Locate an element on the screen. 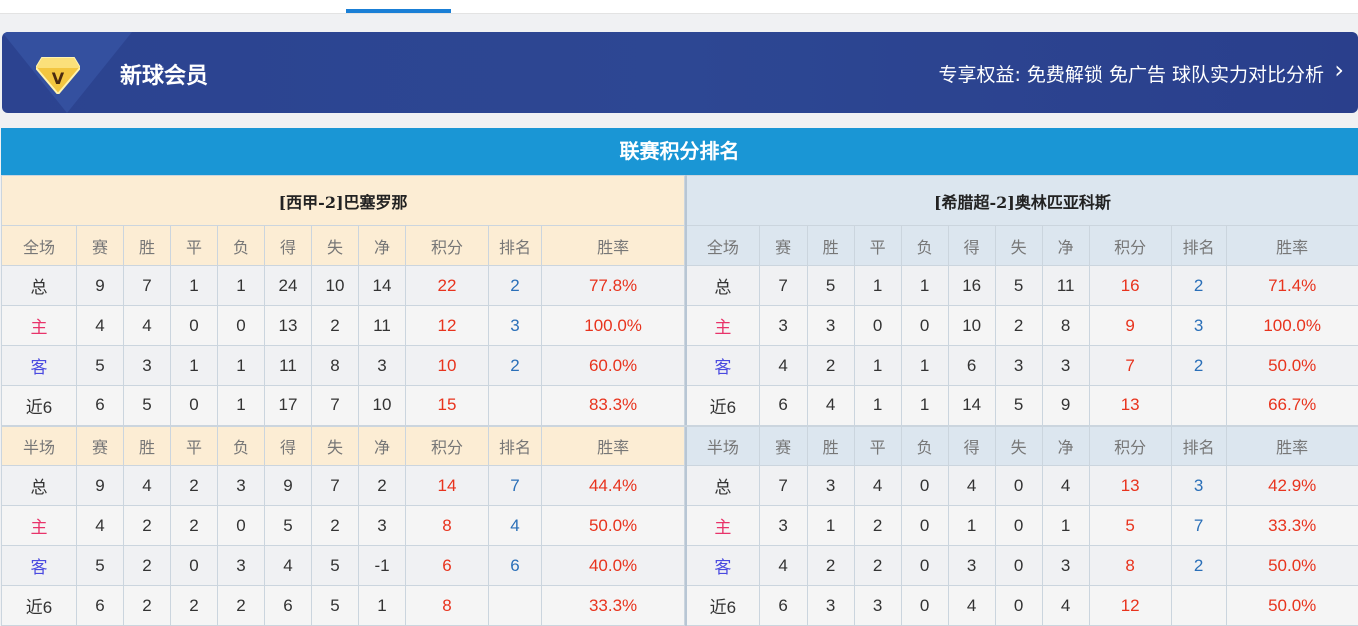 This screenshot has width=1358, height=626. table-cell: 33.3% is located at coordinates (1291, 525).